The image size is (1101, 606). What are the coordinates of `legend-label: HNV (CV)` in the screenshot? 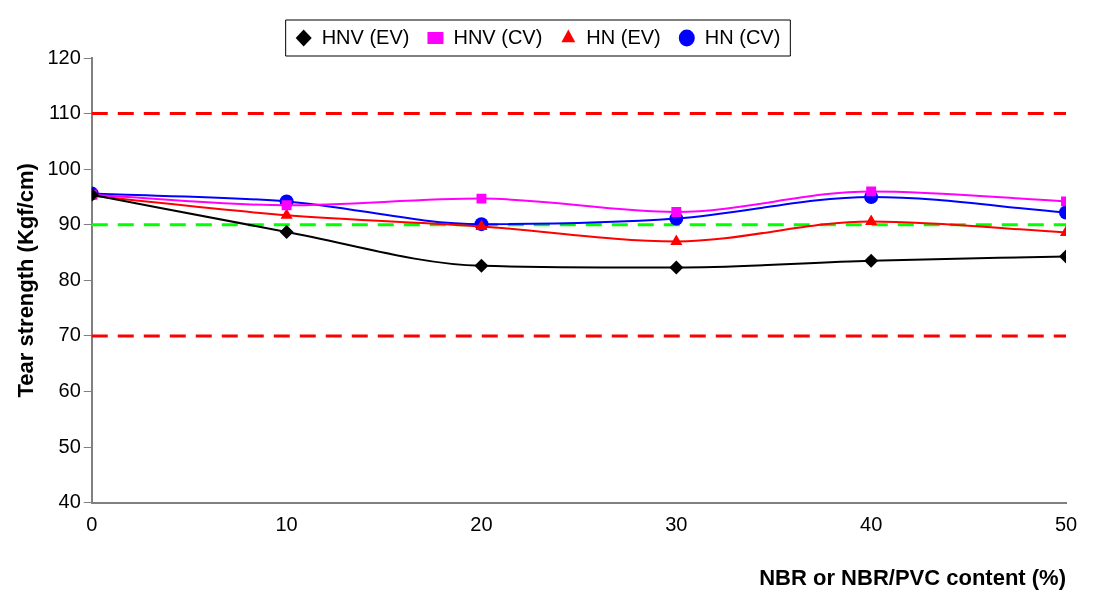 It's located at (498, 36).